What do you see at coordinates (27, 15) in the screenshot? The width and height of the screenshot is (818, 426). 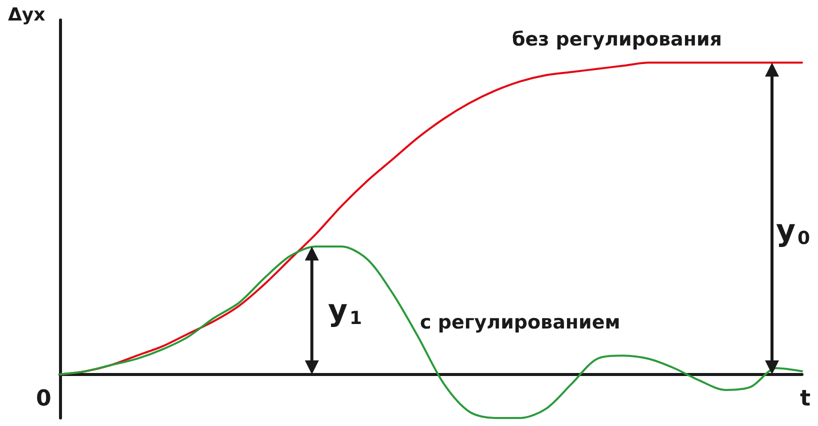 I see `y-axis-title: Δух` at bounding box center [27, 15].